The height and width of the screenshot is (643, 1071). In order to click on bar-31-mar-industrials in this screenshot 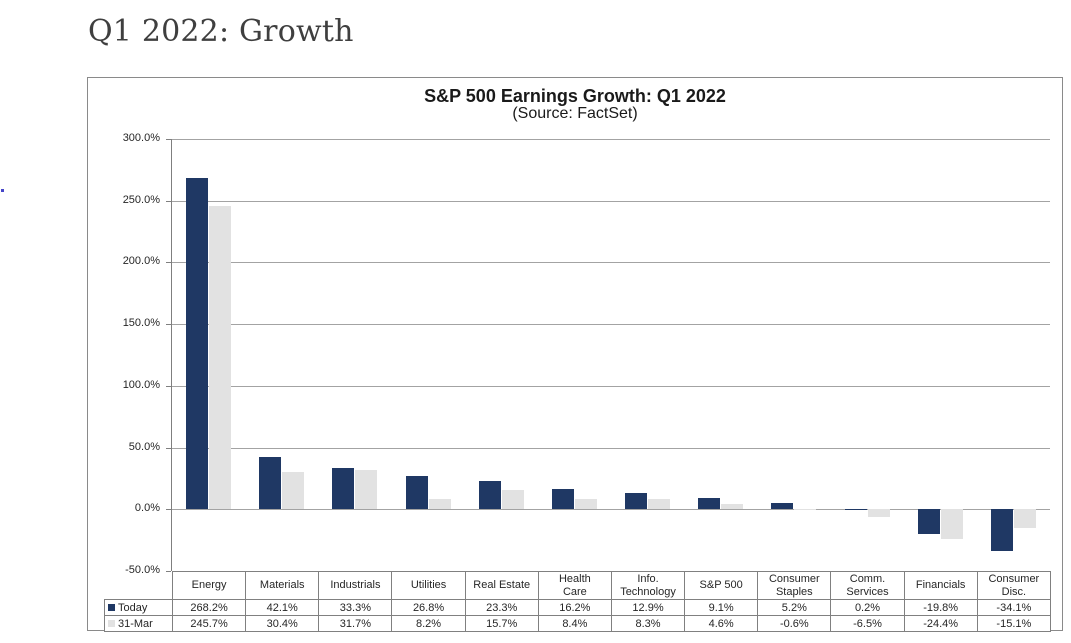, I will do `click(366, 490)`.